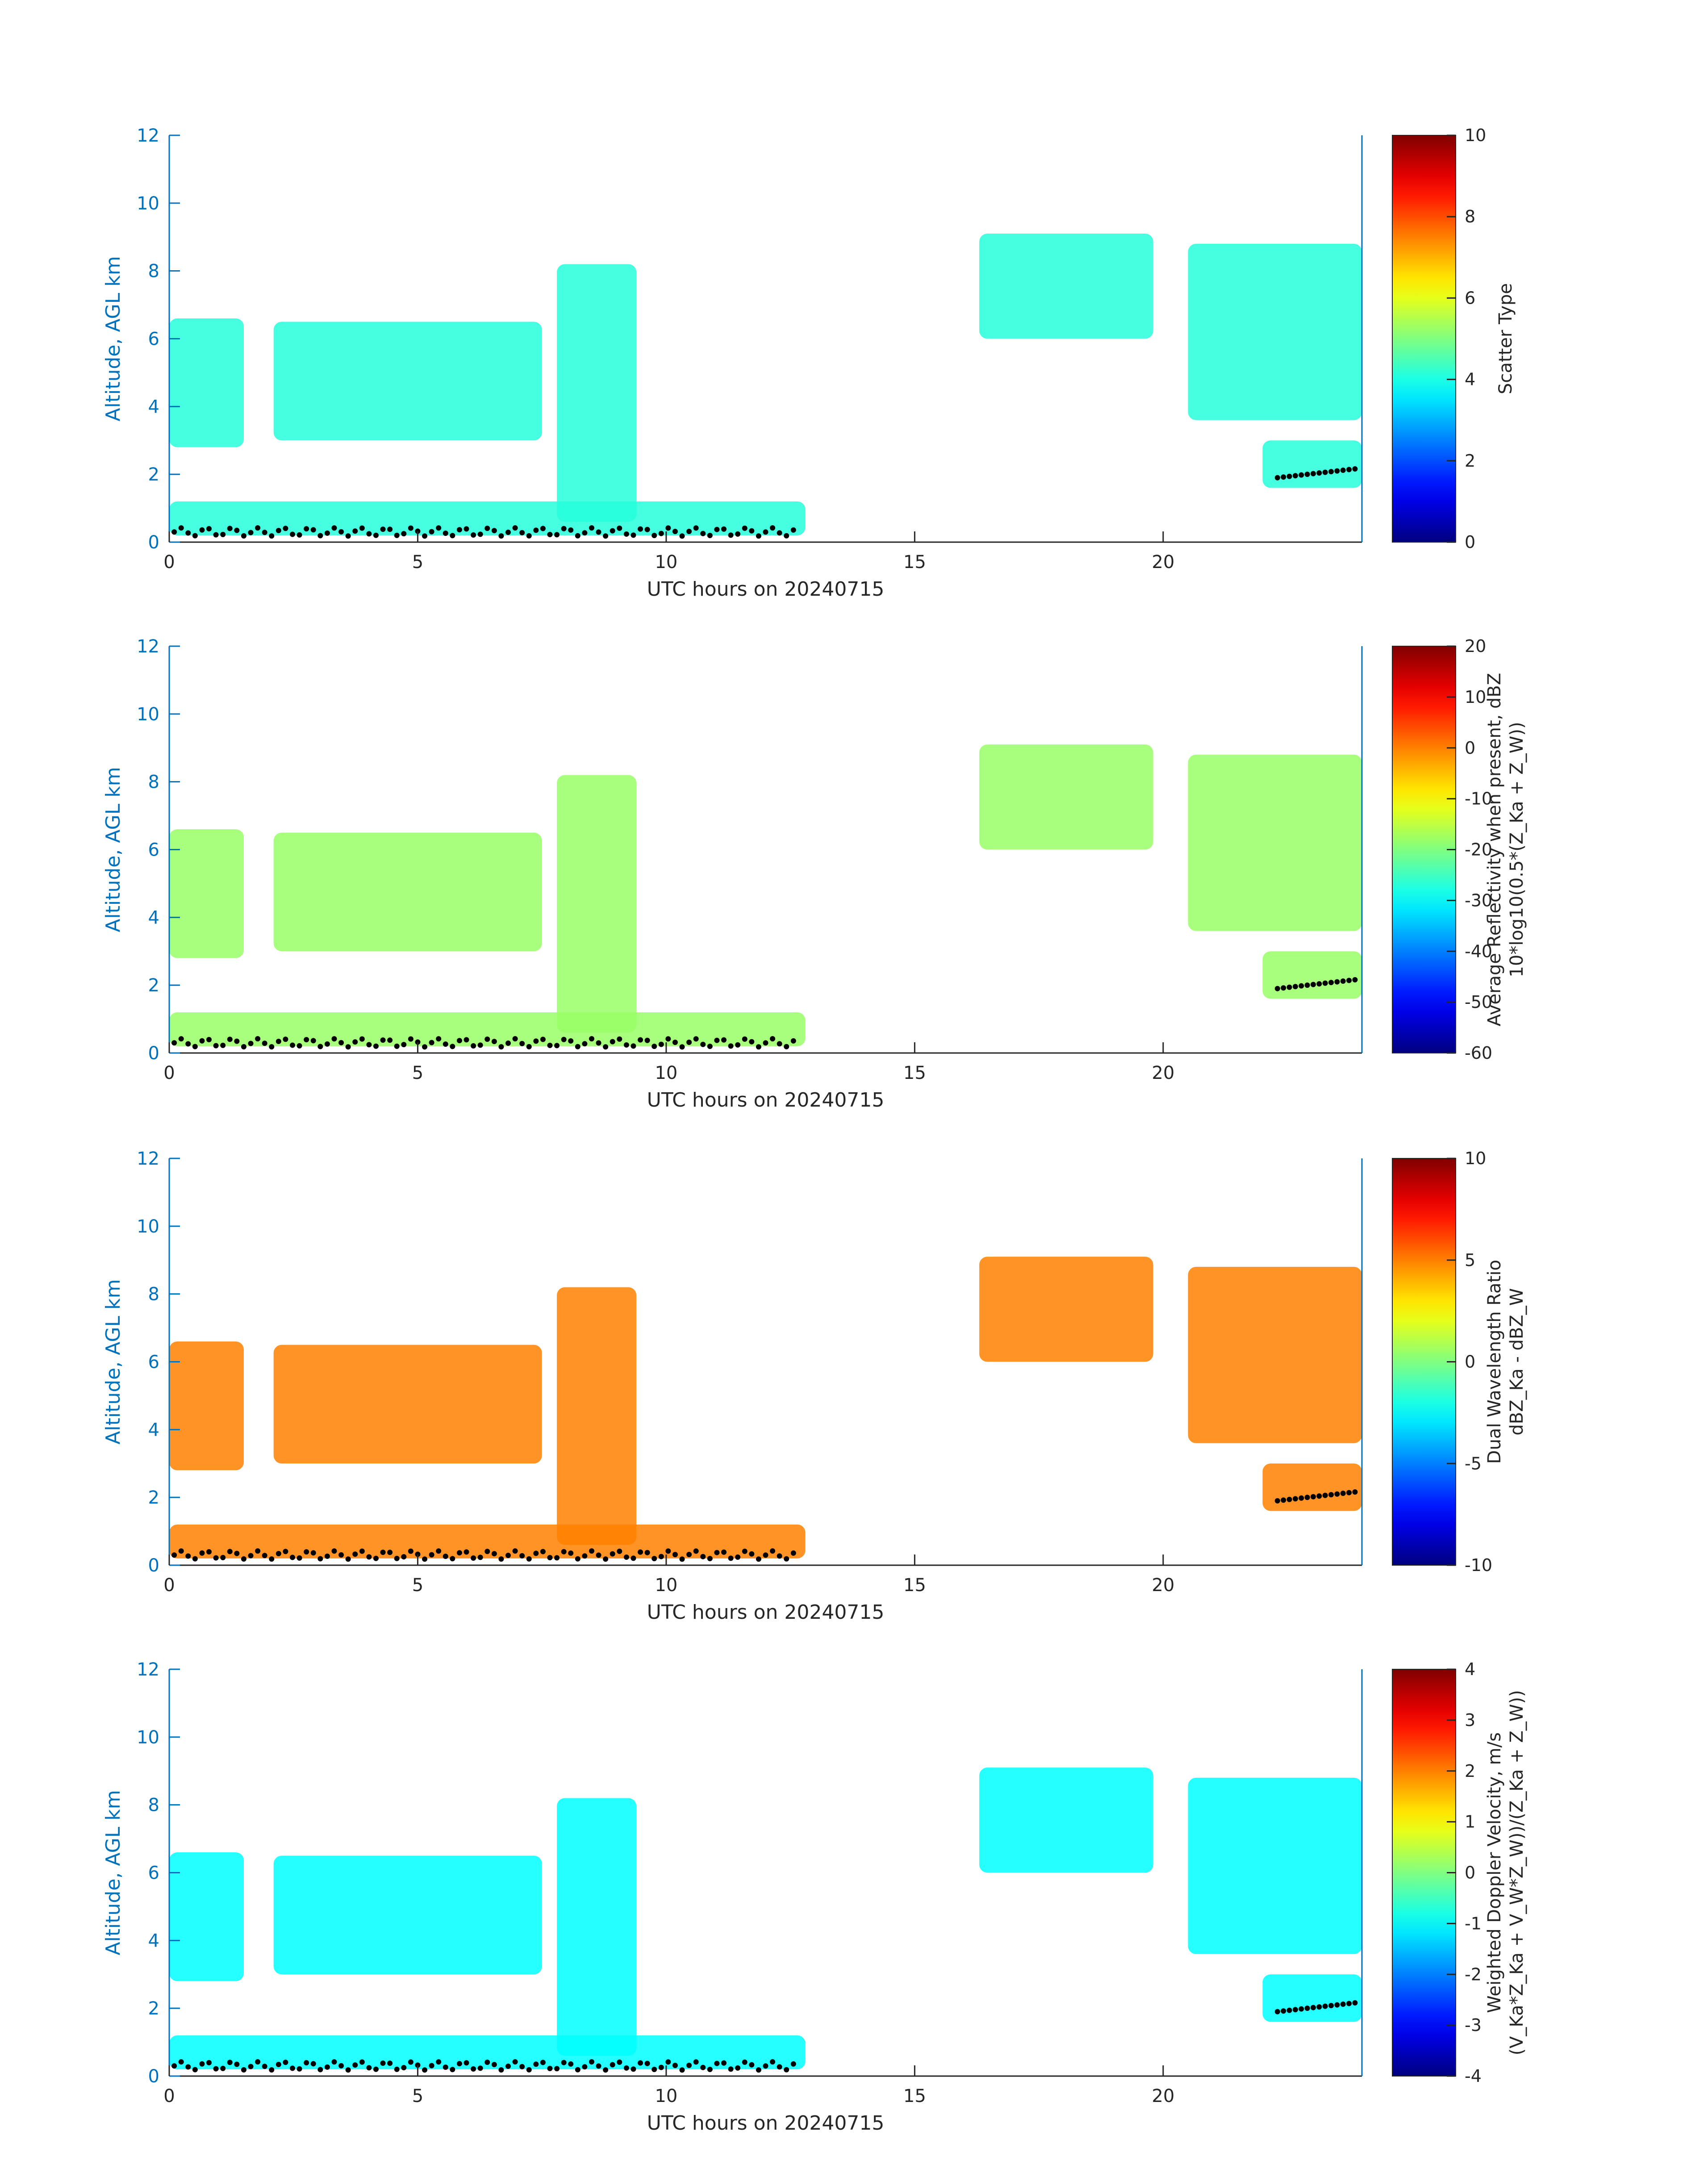  Describe the element at coordinates (148, 1669) in the screenshot. I see `y-tick-label: 12` at that location.